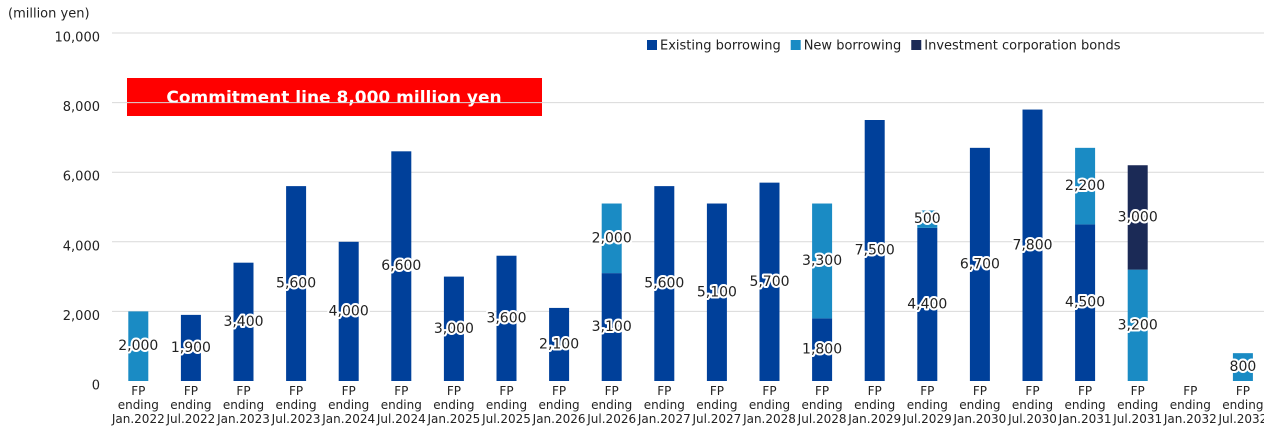  I want to click on data-label: 3,100, so click(612, 327).